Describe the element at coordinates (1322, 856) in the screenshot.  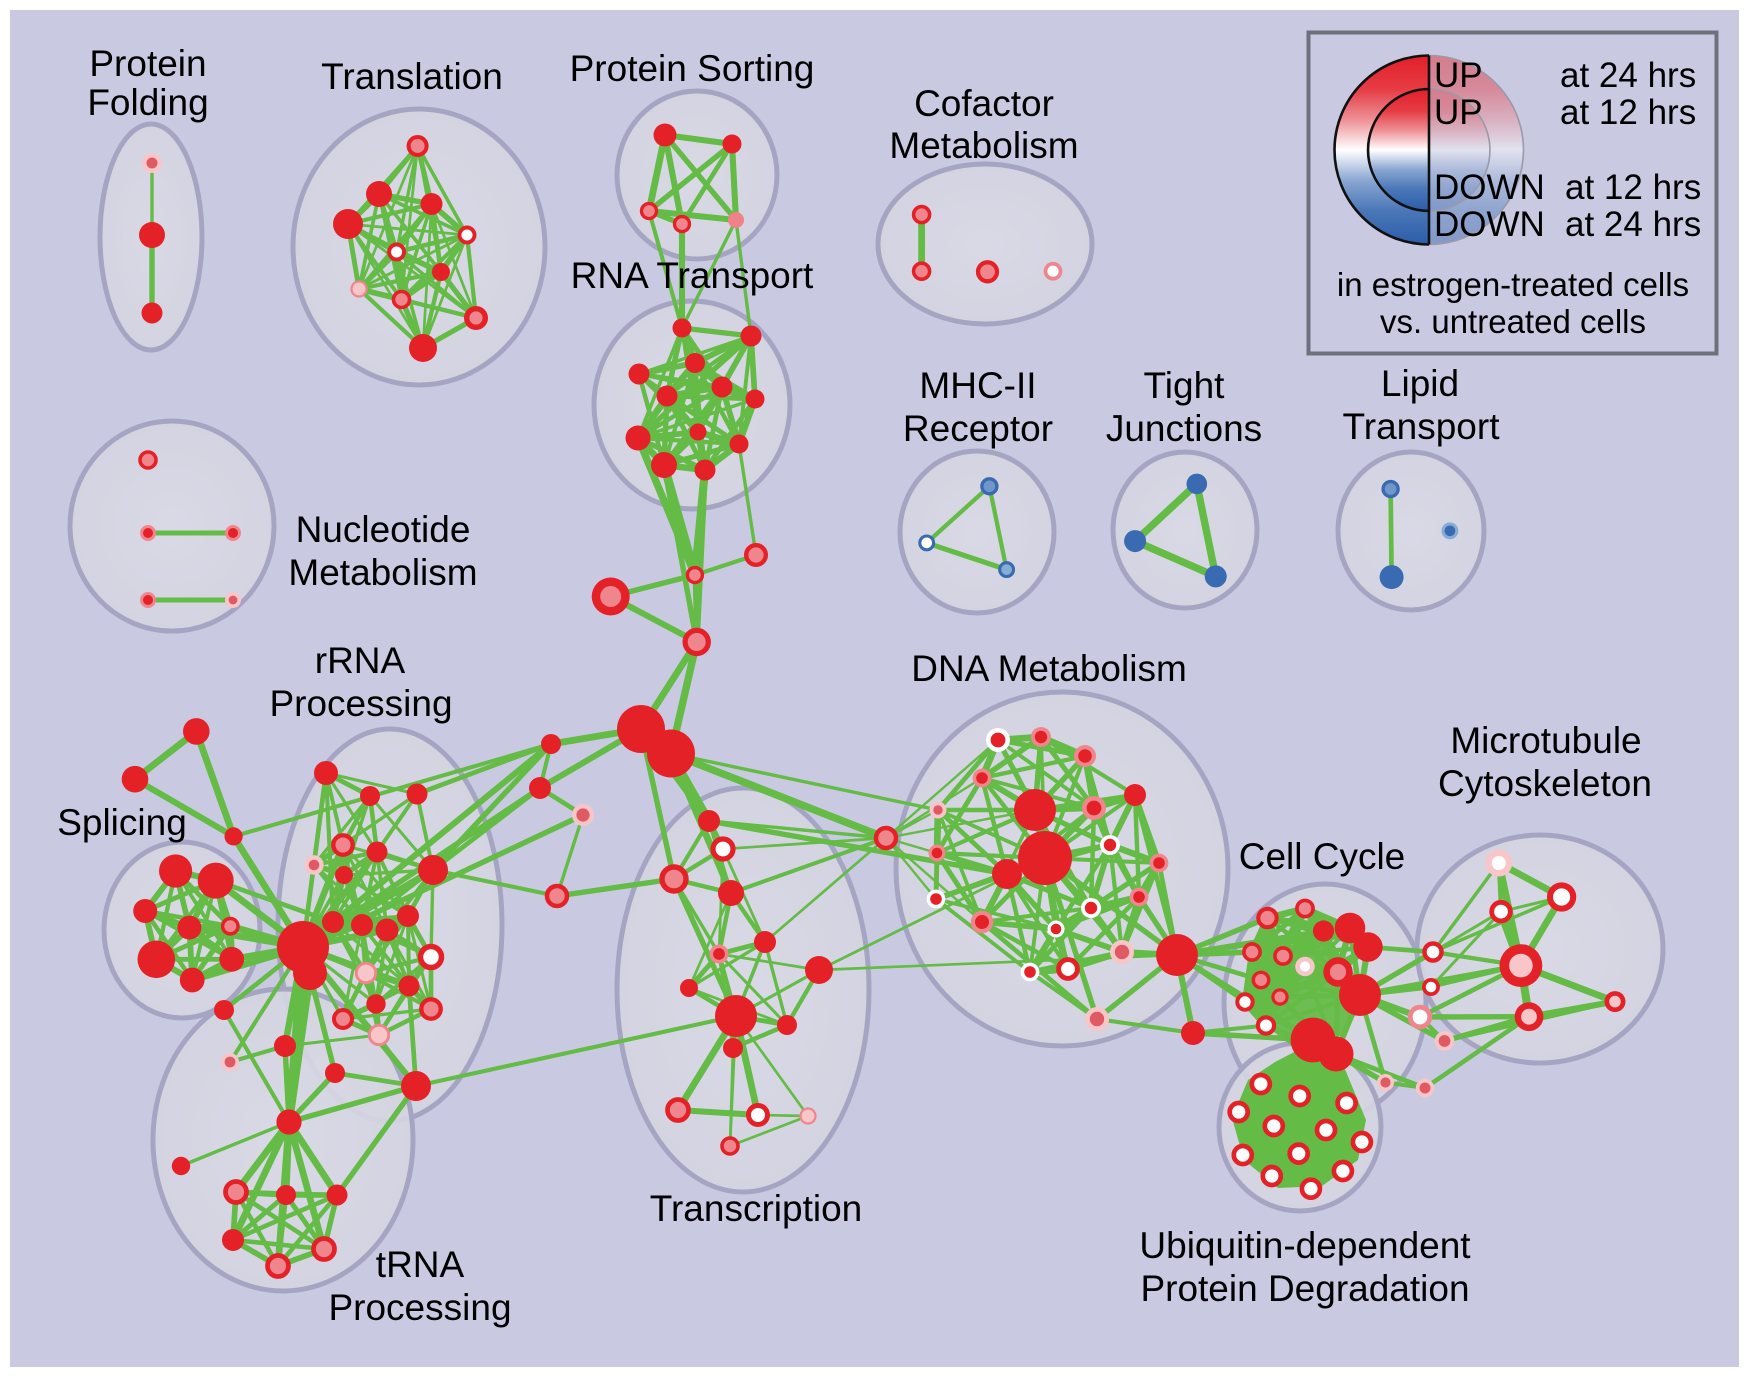
I see `svg-text: Cell Cycle` at that location.